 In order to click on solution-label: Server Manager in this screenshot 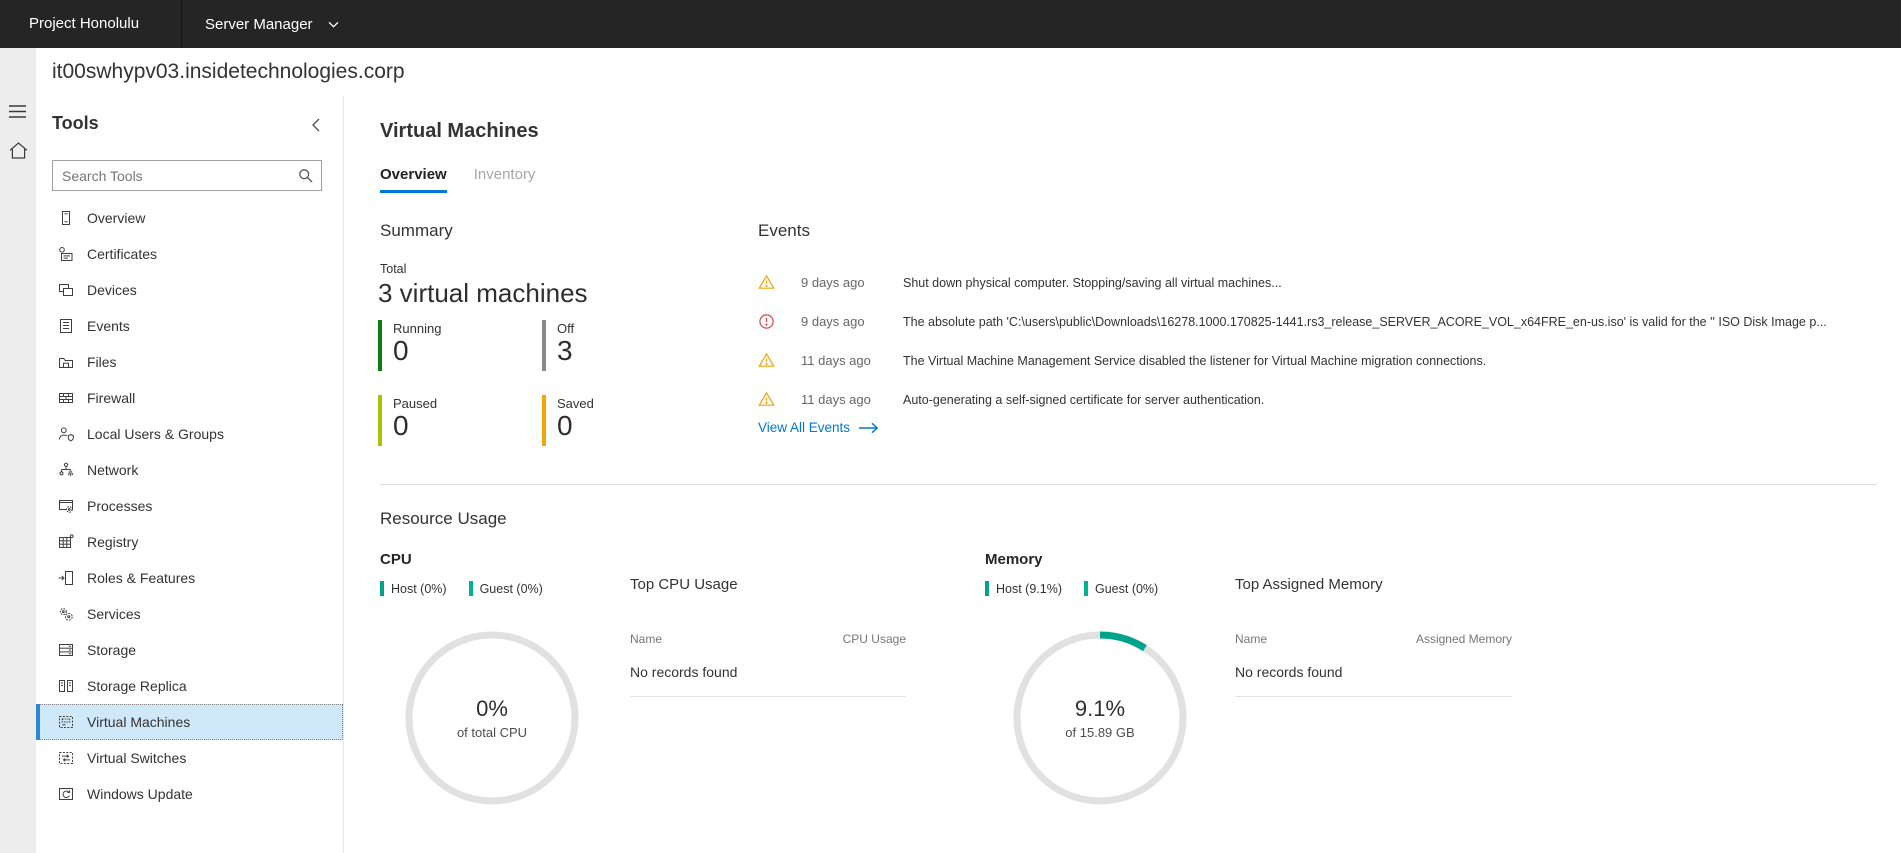, I will do `click(259, 24)`.